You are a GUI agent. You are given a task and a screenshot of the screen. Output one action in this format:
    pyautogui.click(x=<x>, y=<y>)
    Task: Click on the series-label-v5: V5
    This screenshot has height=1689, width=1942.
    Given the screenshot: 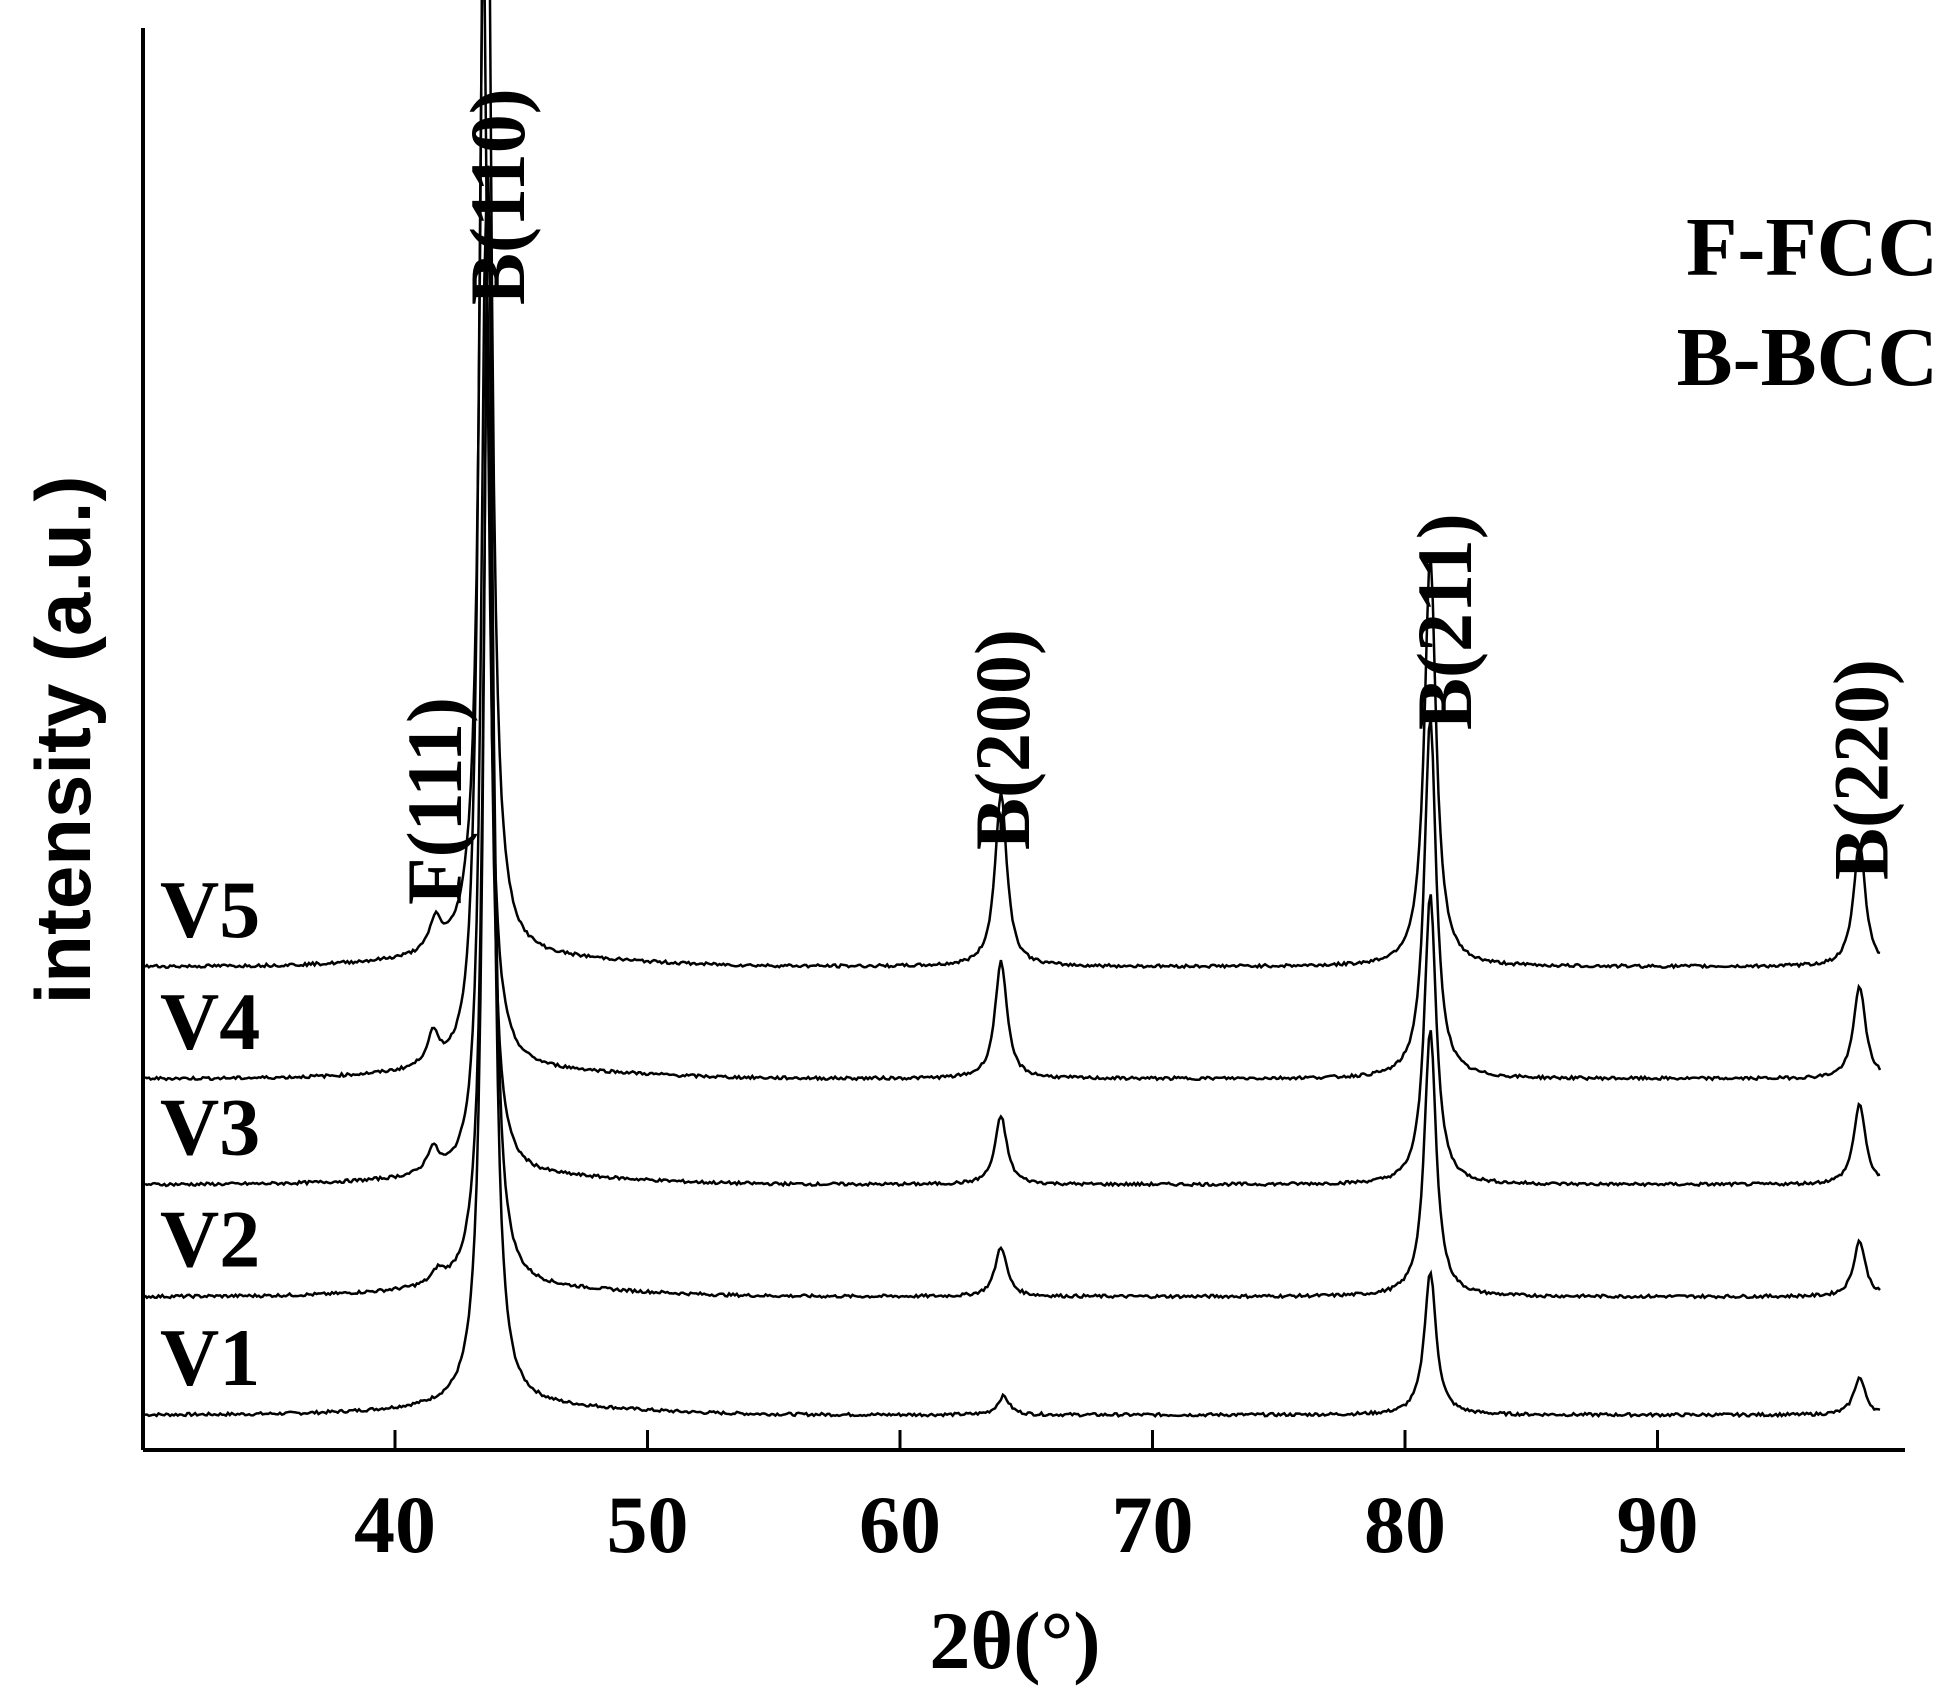 What is the action you would take?
    pyautogui.click(x=210, y=909)
    